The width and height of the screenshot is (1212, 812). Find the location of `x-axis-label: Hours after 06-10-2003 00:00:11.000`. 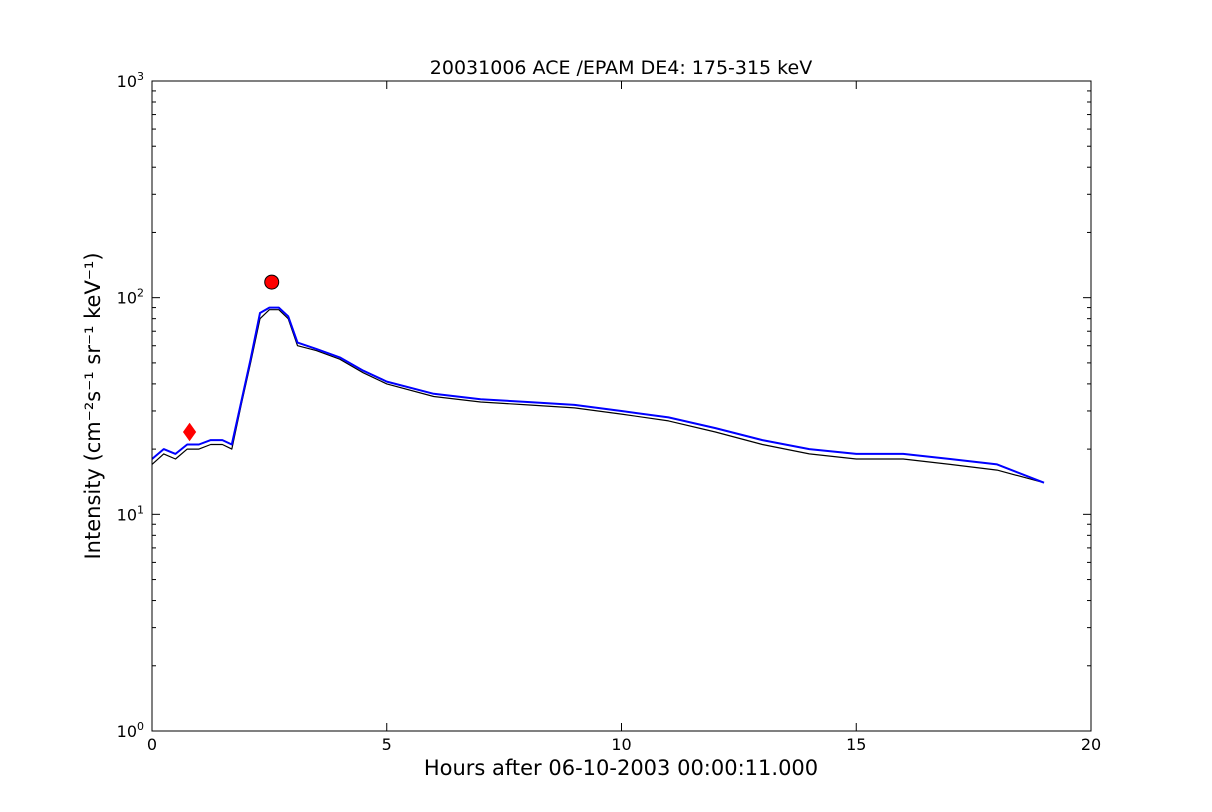

x-axis-label: Hours after 06-10-2003 00:00:11.000 is located at coordinates (621, 768).